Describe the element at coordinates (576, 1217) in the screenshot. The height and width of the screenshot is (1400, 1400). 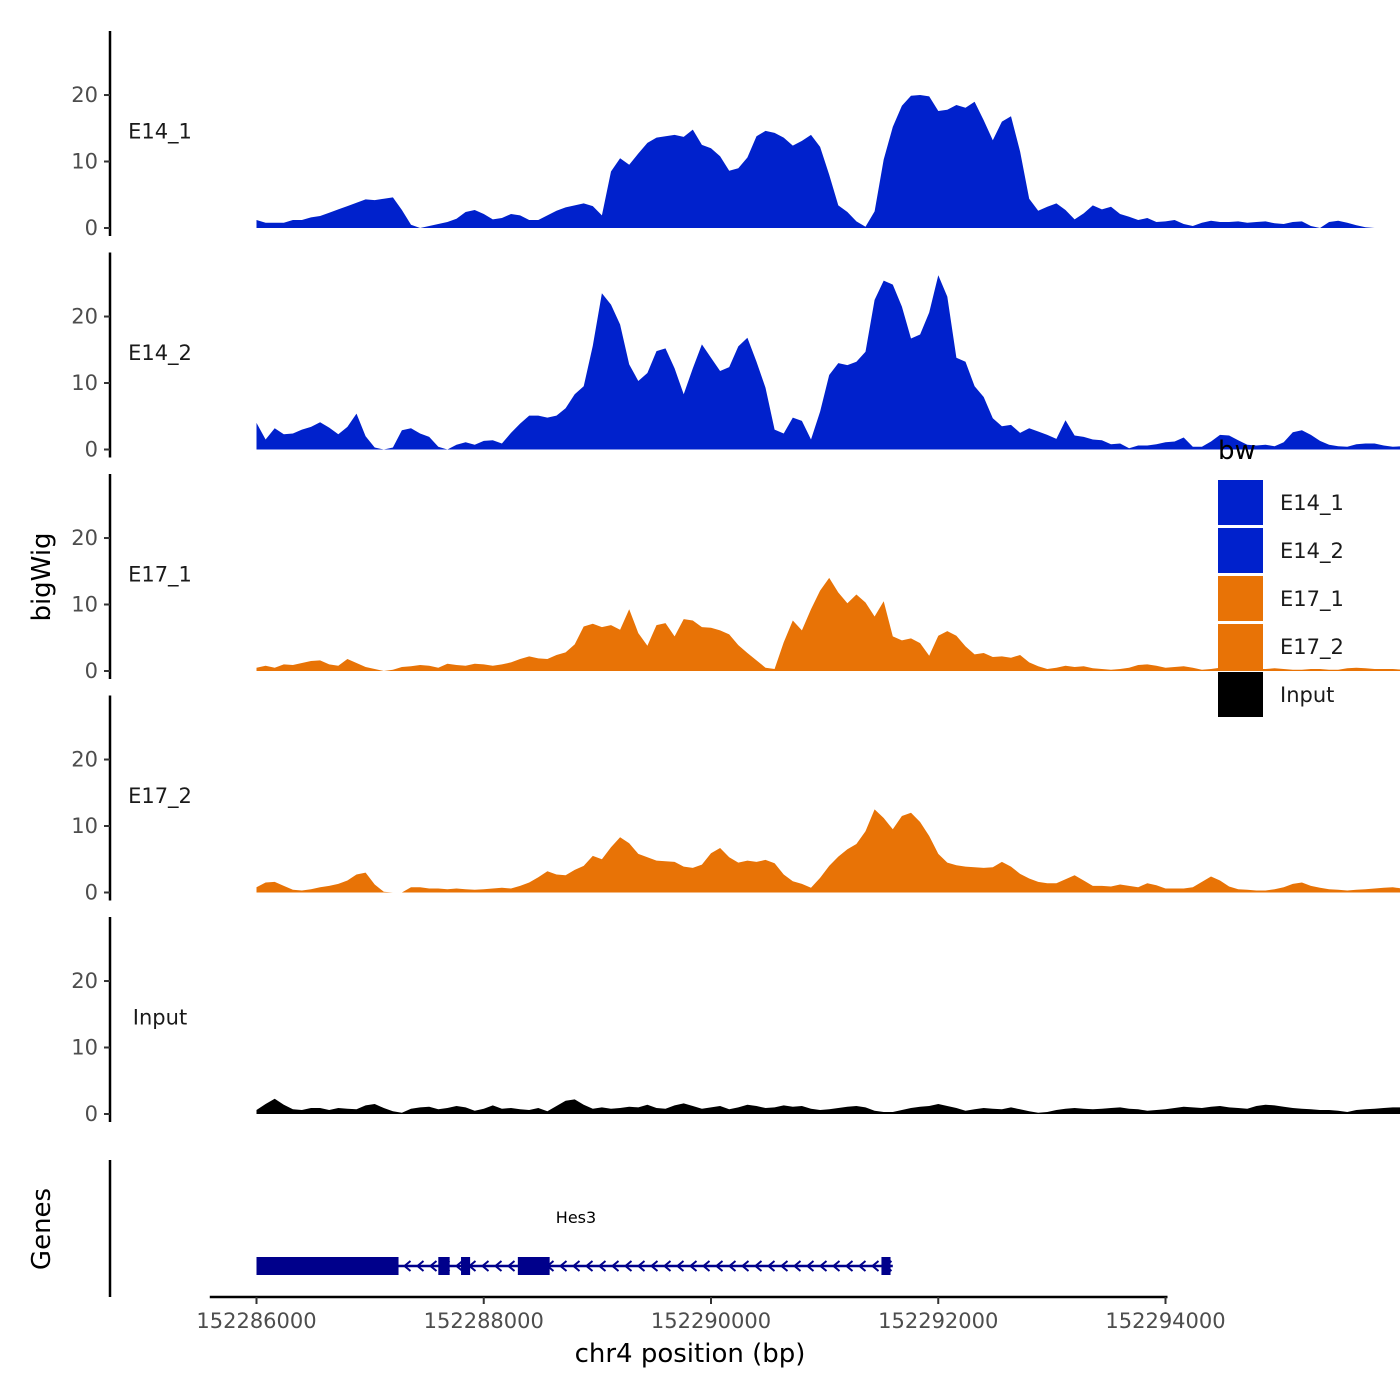
I see `gene-label: Hes3` at that location.